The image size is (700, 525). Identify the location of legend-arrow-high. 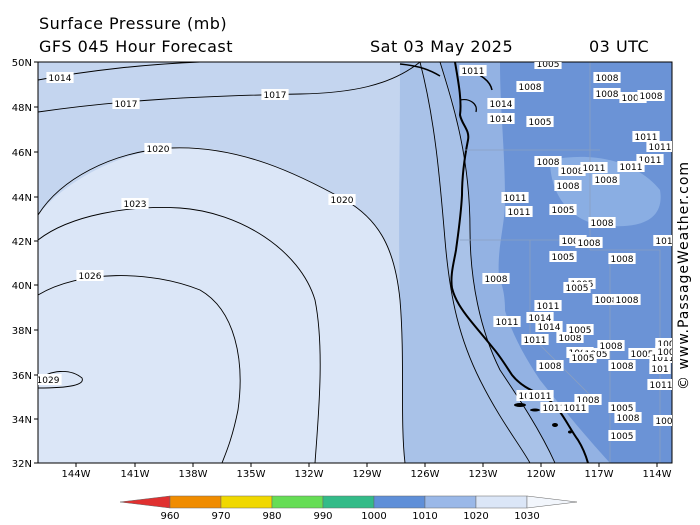
(552, 502).